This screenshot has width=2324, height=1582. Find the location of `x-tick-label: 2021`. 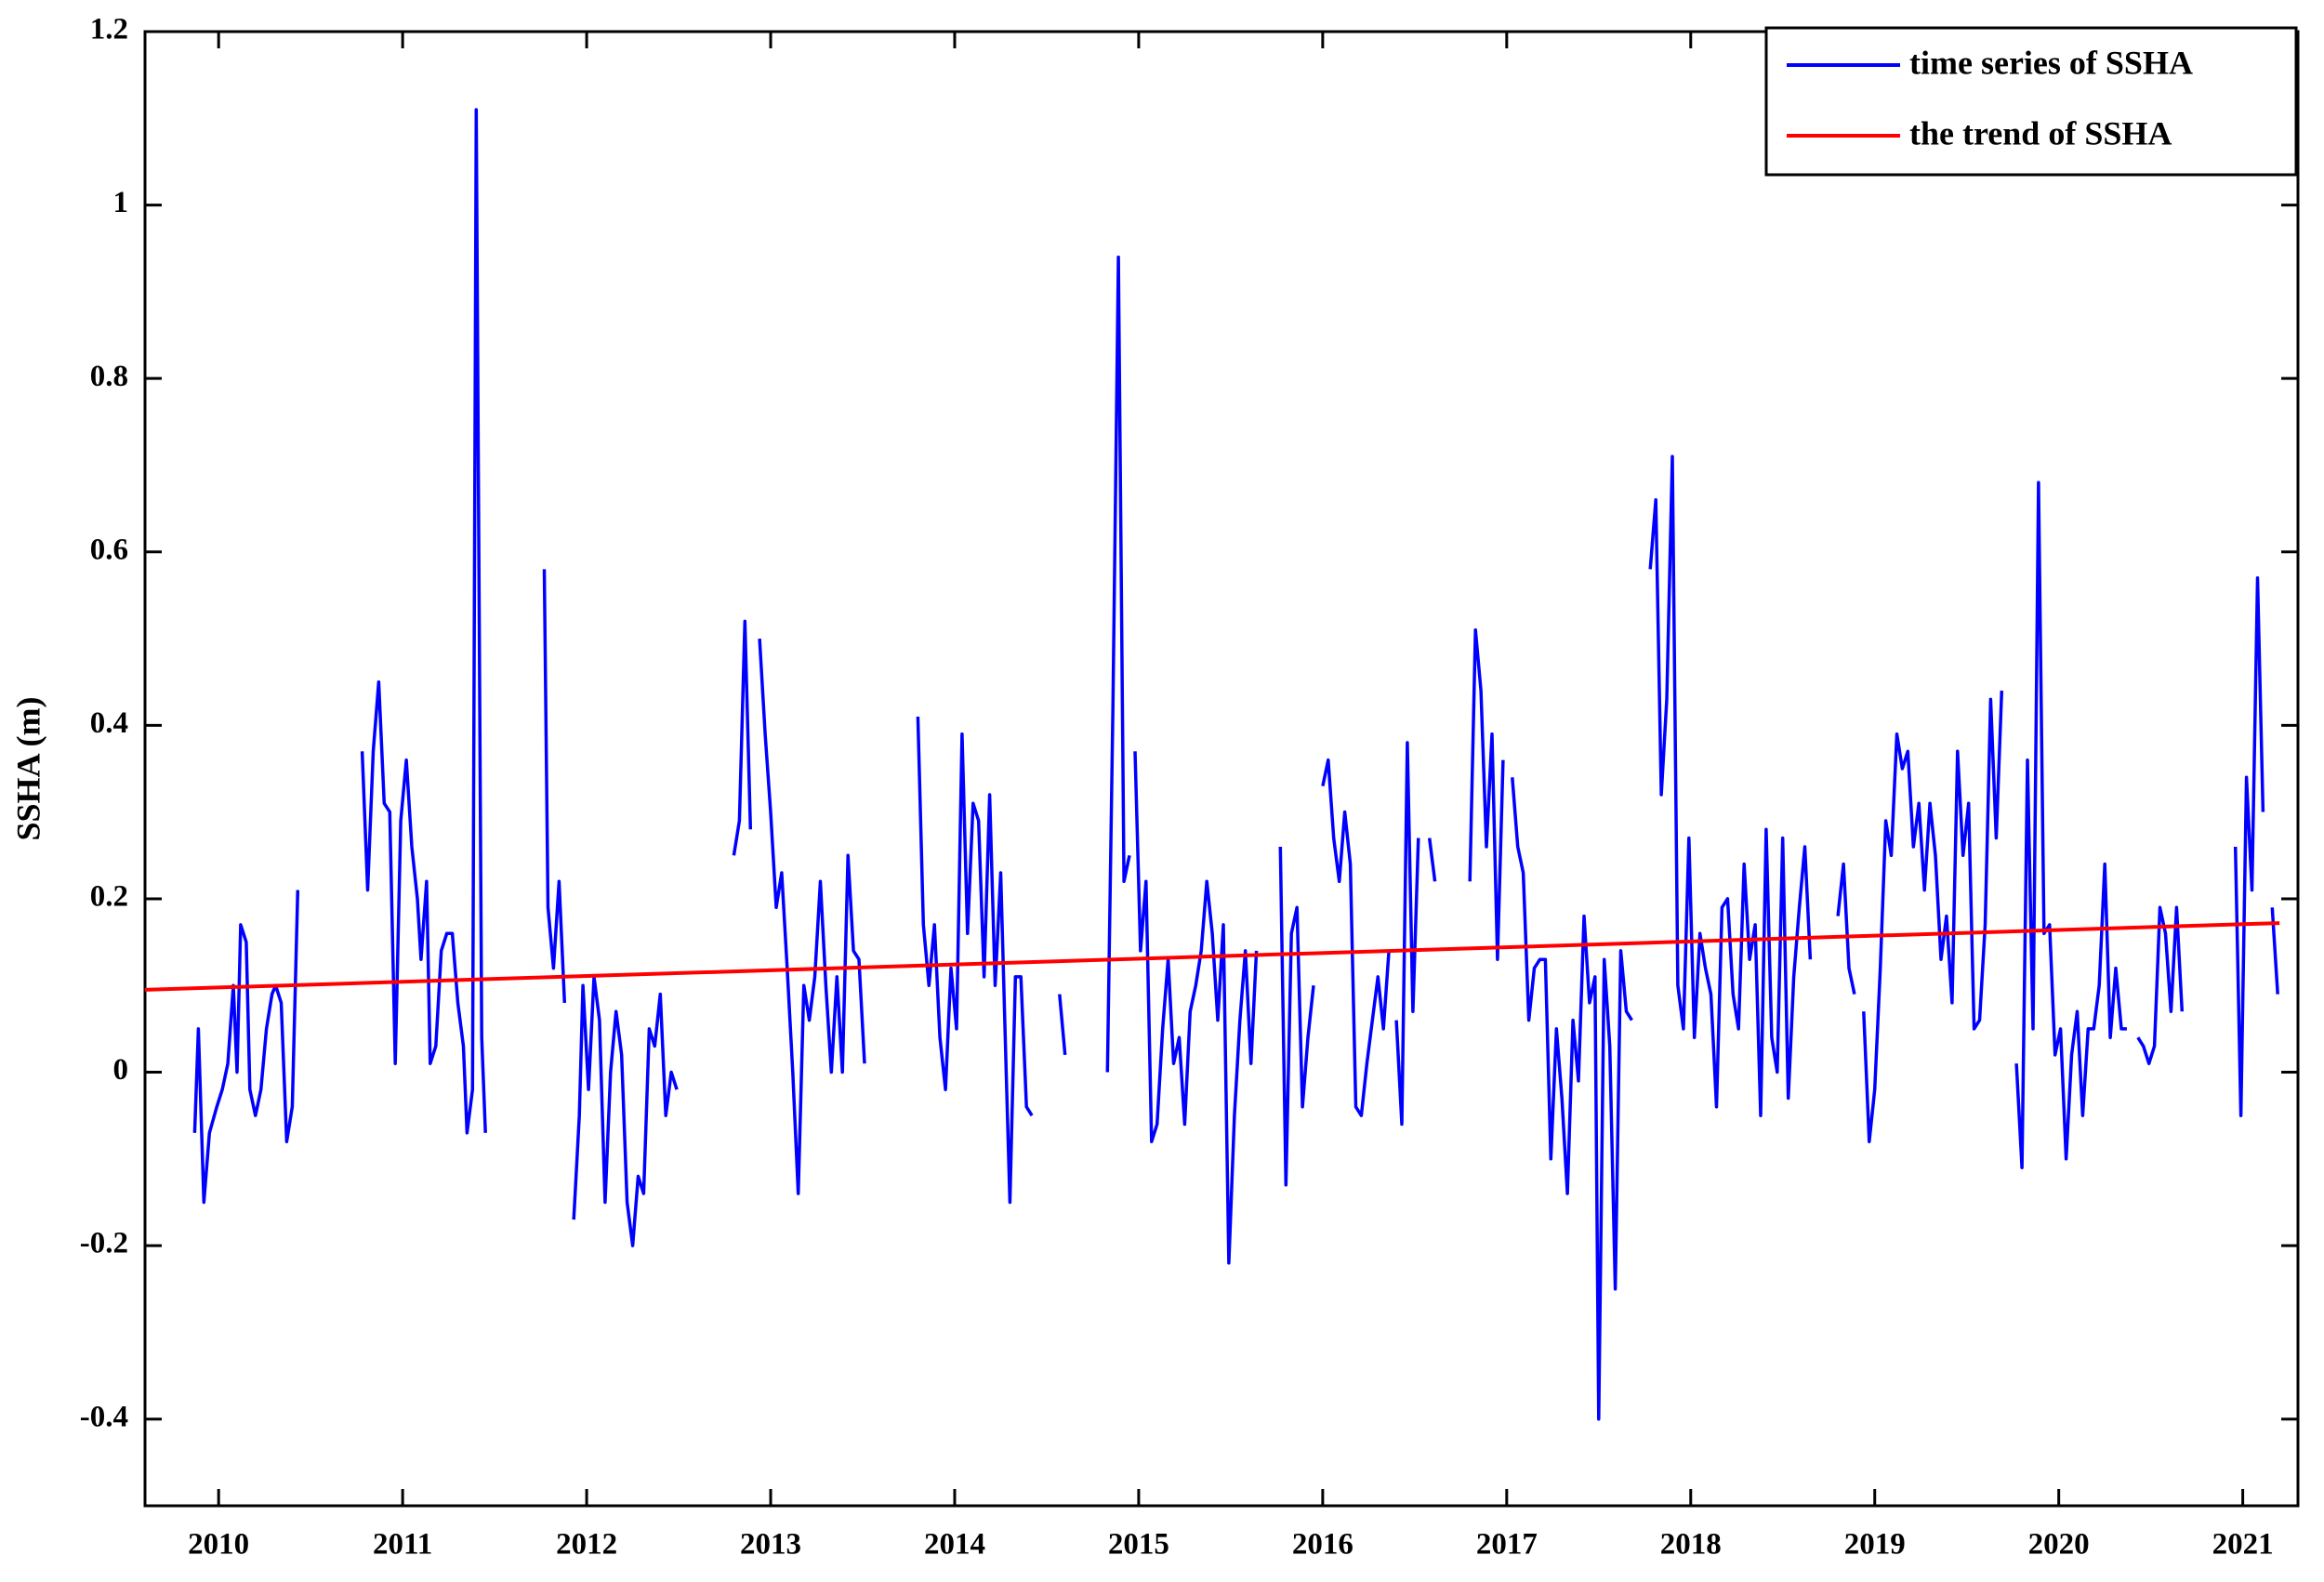

x-tick-label: 2021 is located at coordinates (2243, 1545).